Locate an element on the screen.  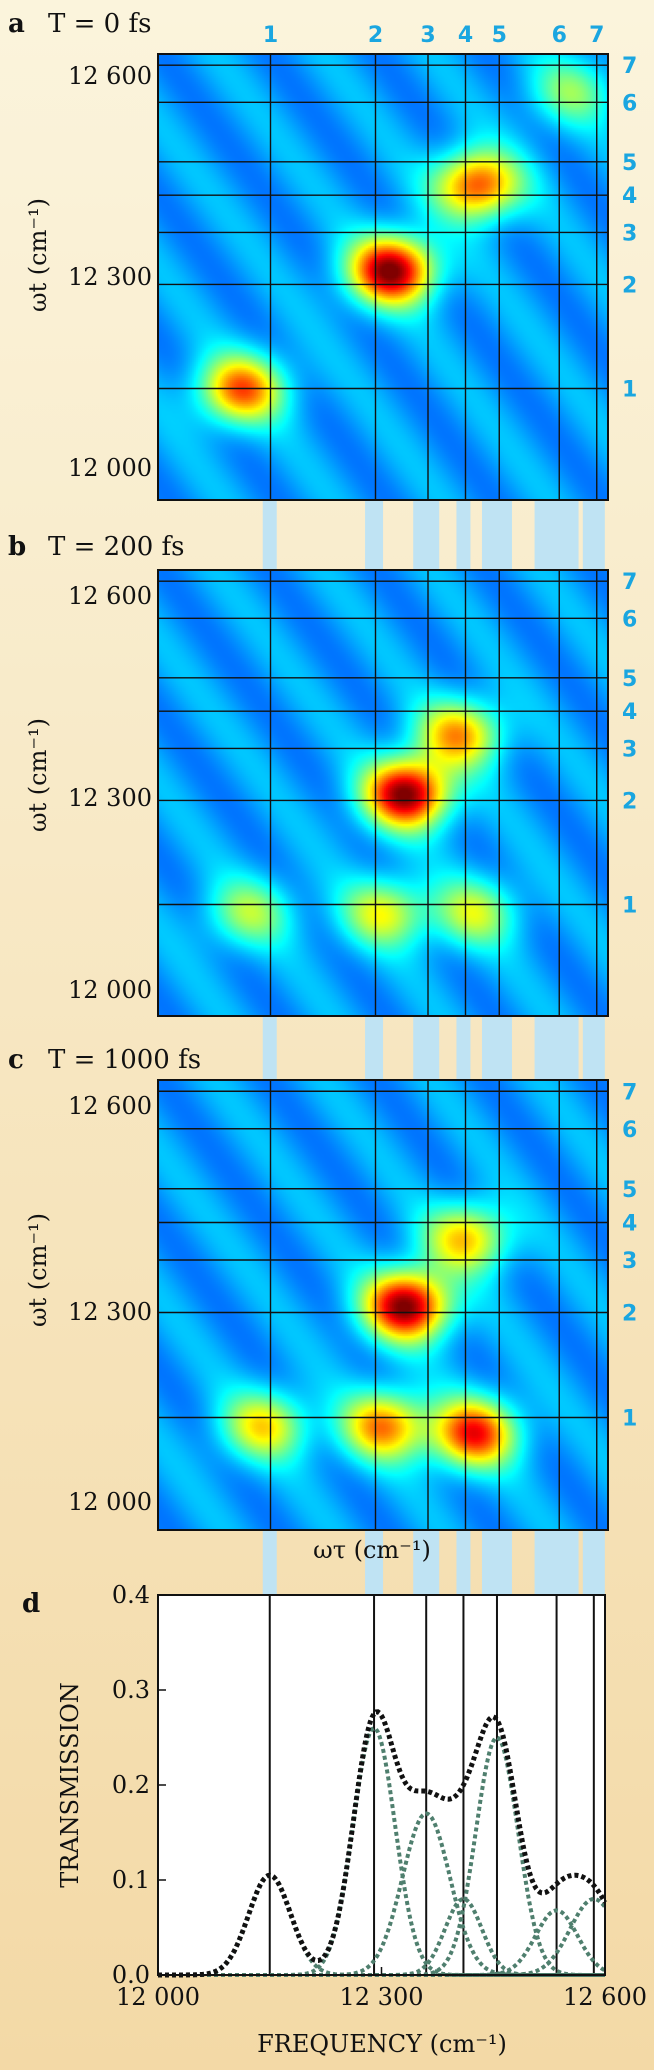
y-tick-label: 0.0 is located at coordinates (131, 1975).